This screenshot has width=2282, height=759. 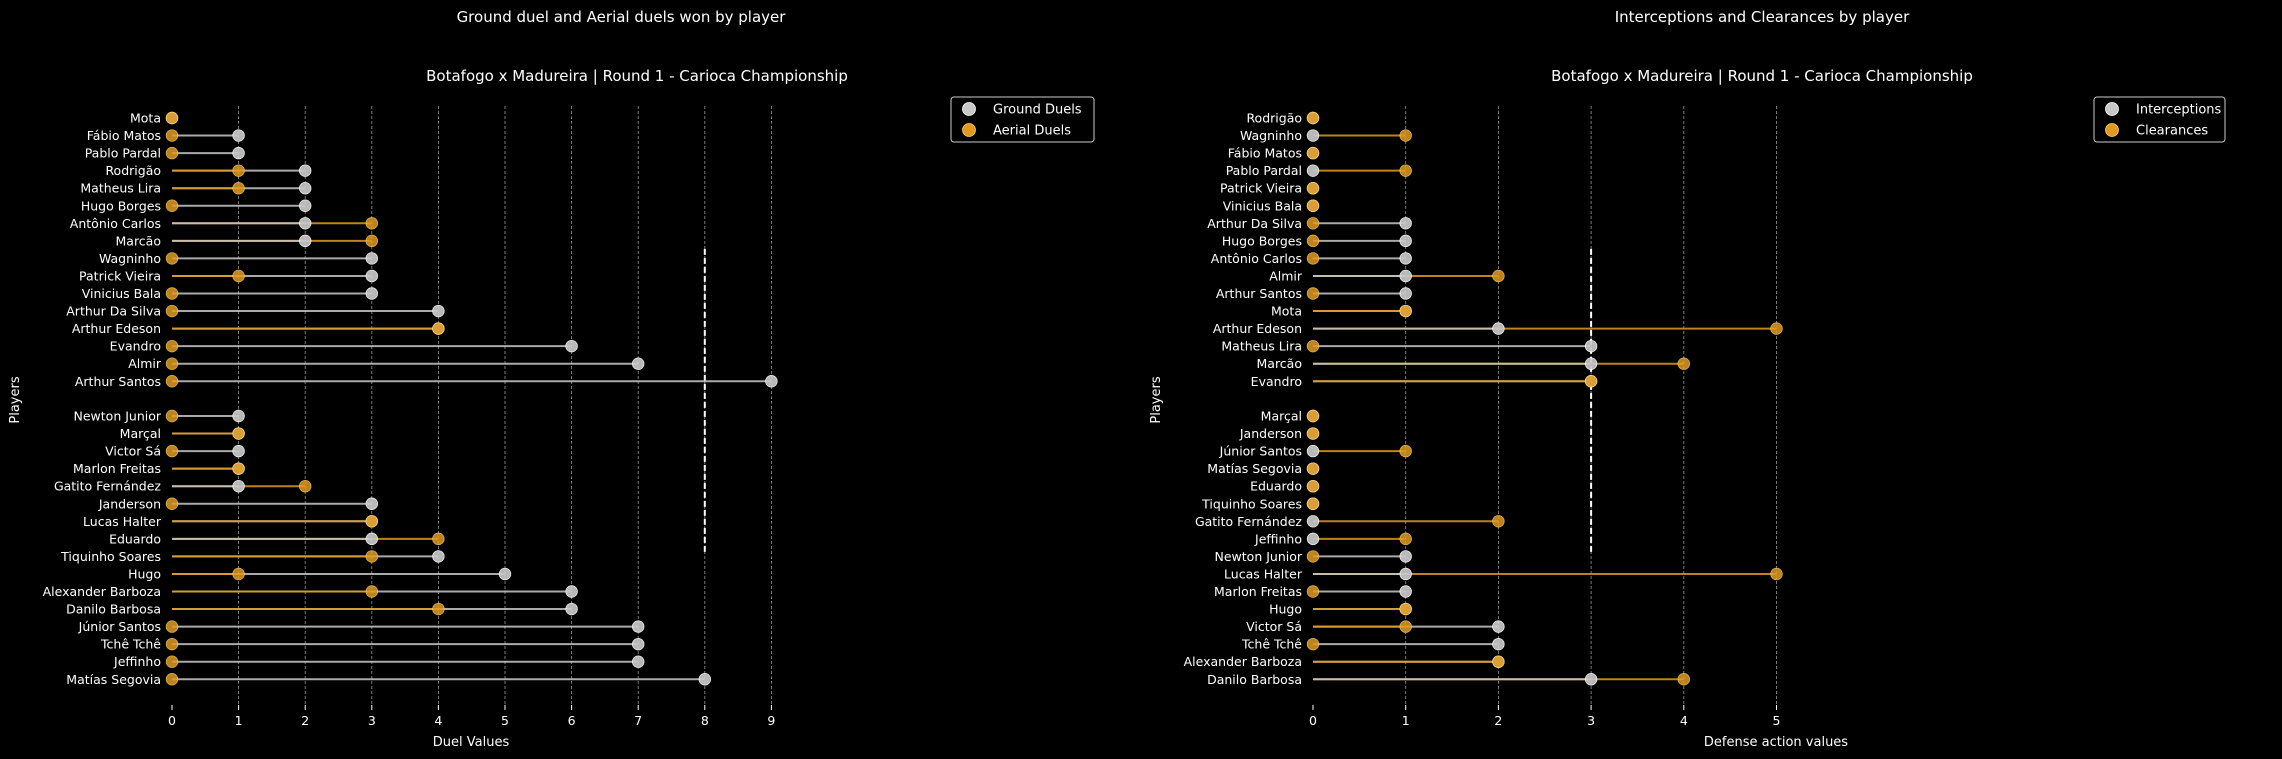 I want to click on legend-label-ground: Ground Duels, so click(x=1037, y=110).